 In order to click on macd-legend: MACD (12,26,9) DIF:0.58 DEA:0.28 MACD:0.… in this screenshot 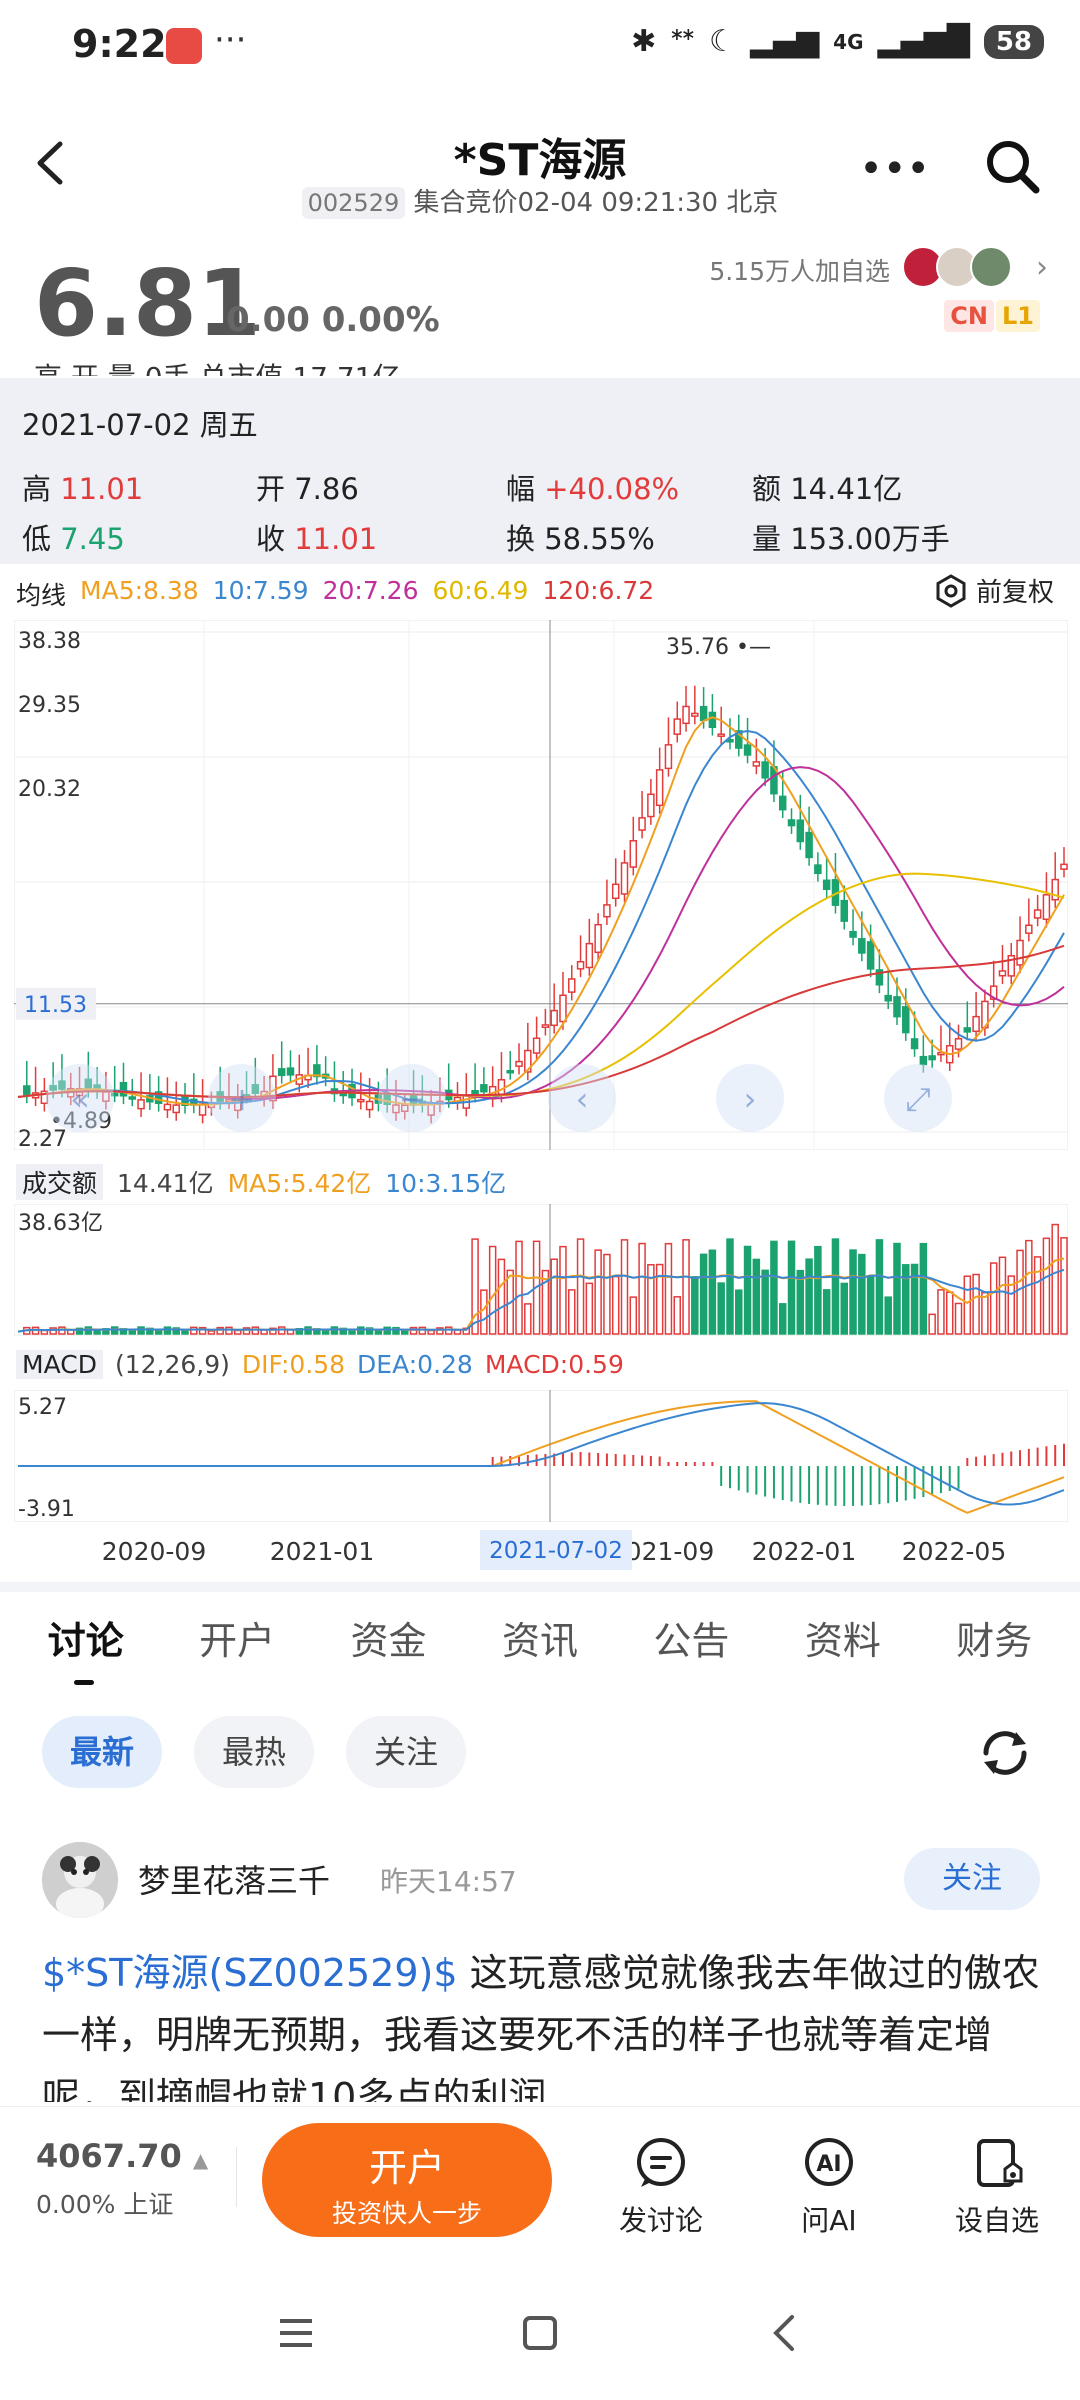, I will do `click(320, 1364)`.